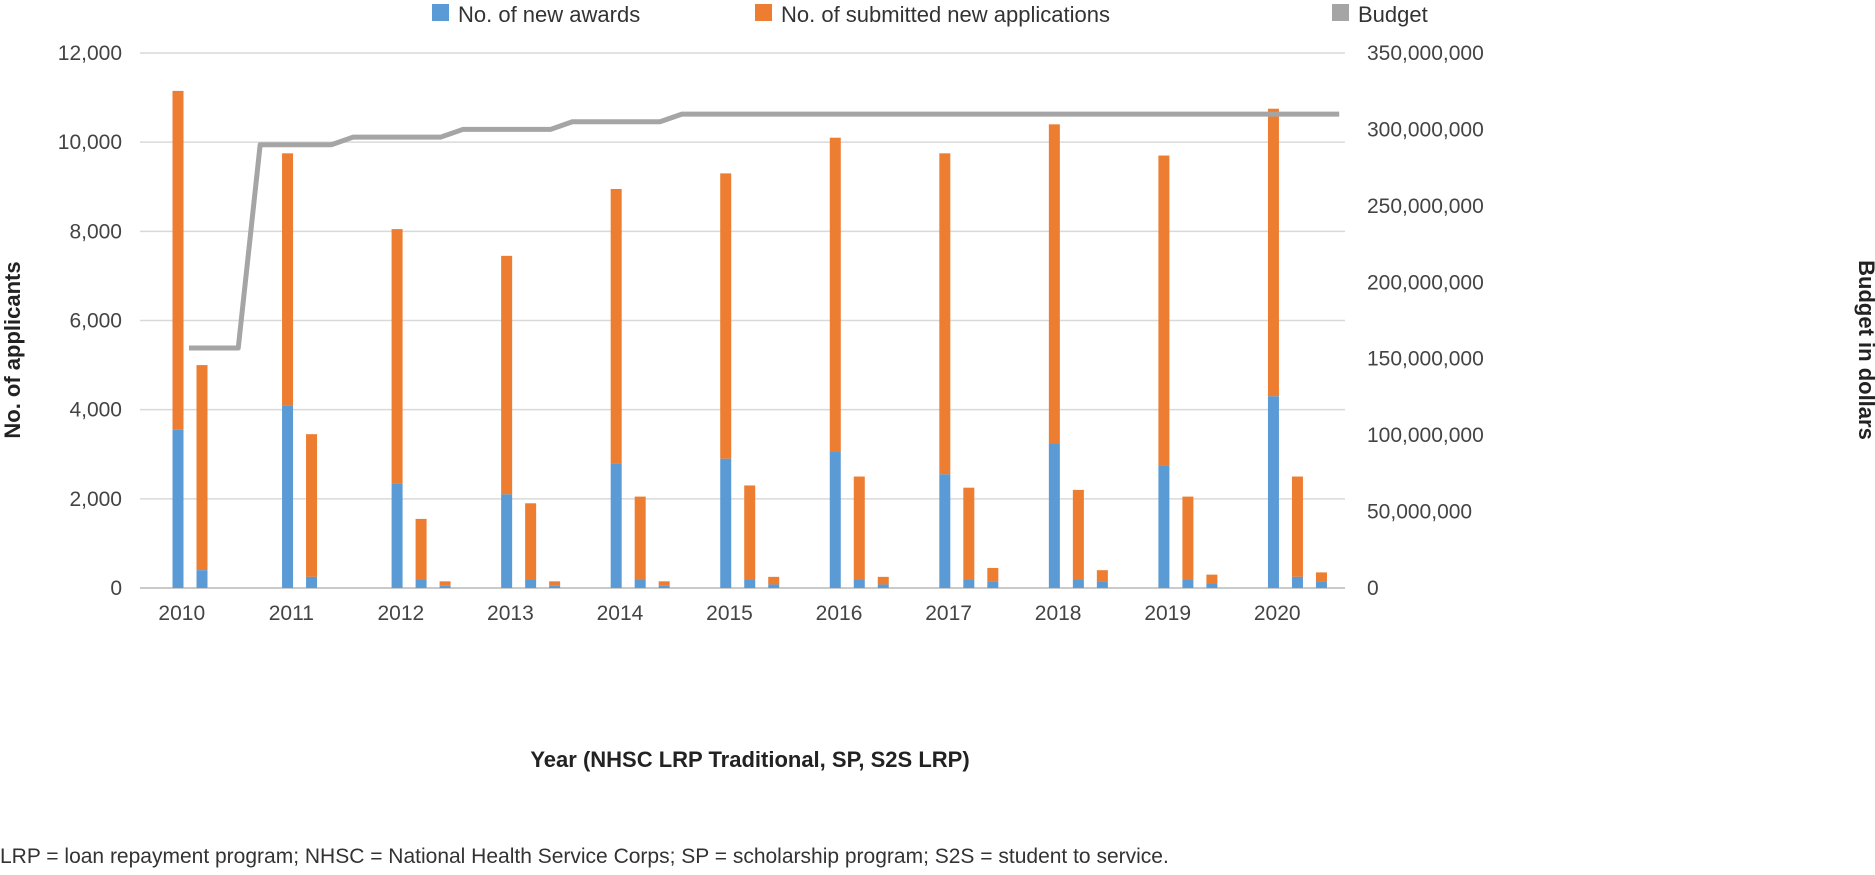  What do you see at coordinates (1425, 359) in the screenshot?
I see `y2-tick-label: 150,000,000` at bounding box center [1425, 359].